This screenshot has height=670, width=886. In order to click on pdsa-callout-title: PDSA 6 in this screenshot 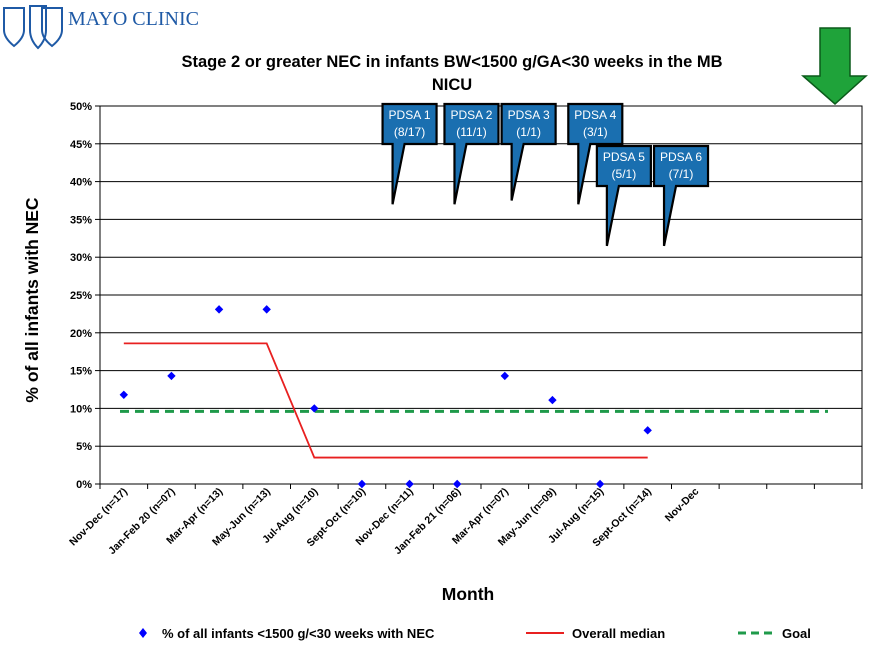, I will do `click(681, 157)`.